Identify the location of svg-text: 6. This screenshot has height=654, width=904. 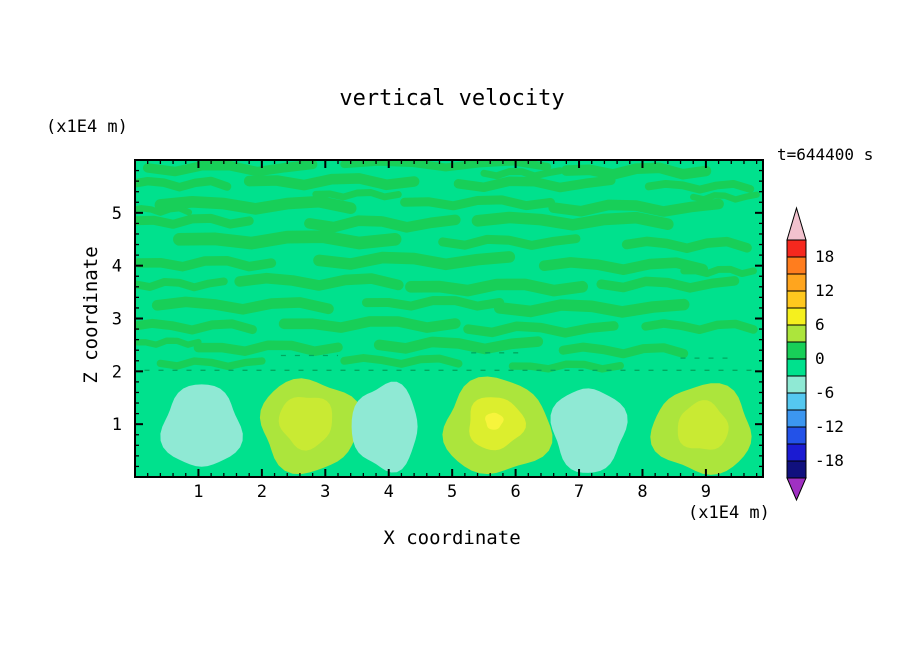
(515, 492).